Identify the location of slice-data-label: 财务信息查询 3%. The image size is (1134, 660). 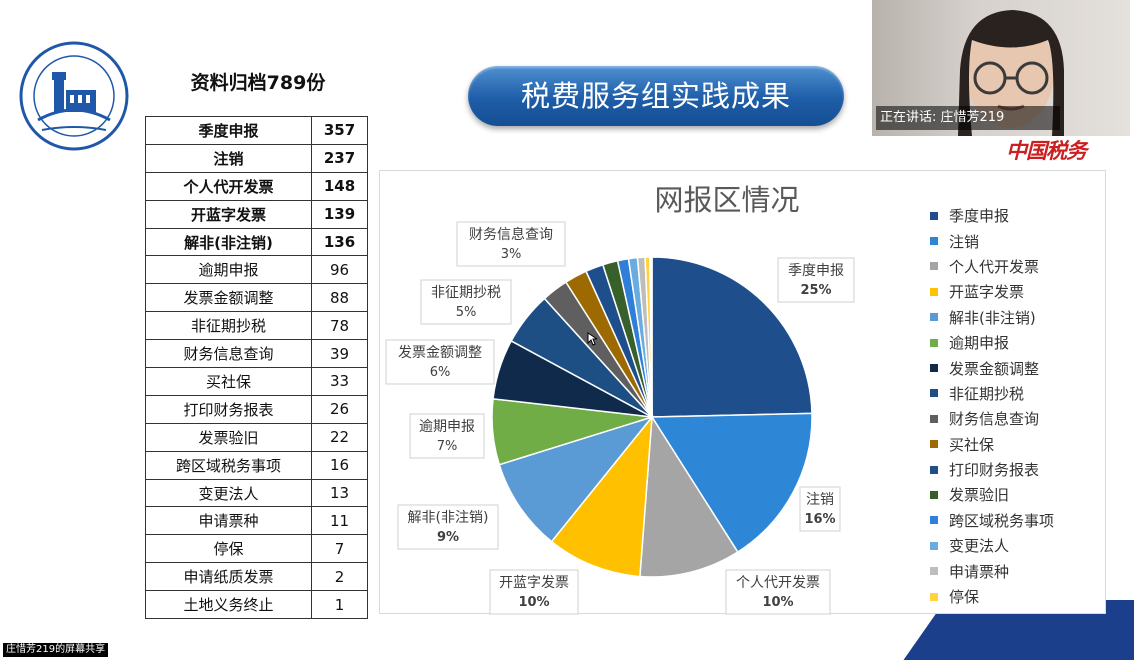
(511, 244).